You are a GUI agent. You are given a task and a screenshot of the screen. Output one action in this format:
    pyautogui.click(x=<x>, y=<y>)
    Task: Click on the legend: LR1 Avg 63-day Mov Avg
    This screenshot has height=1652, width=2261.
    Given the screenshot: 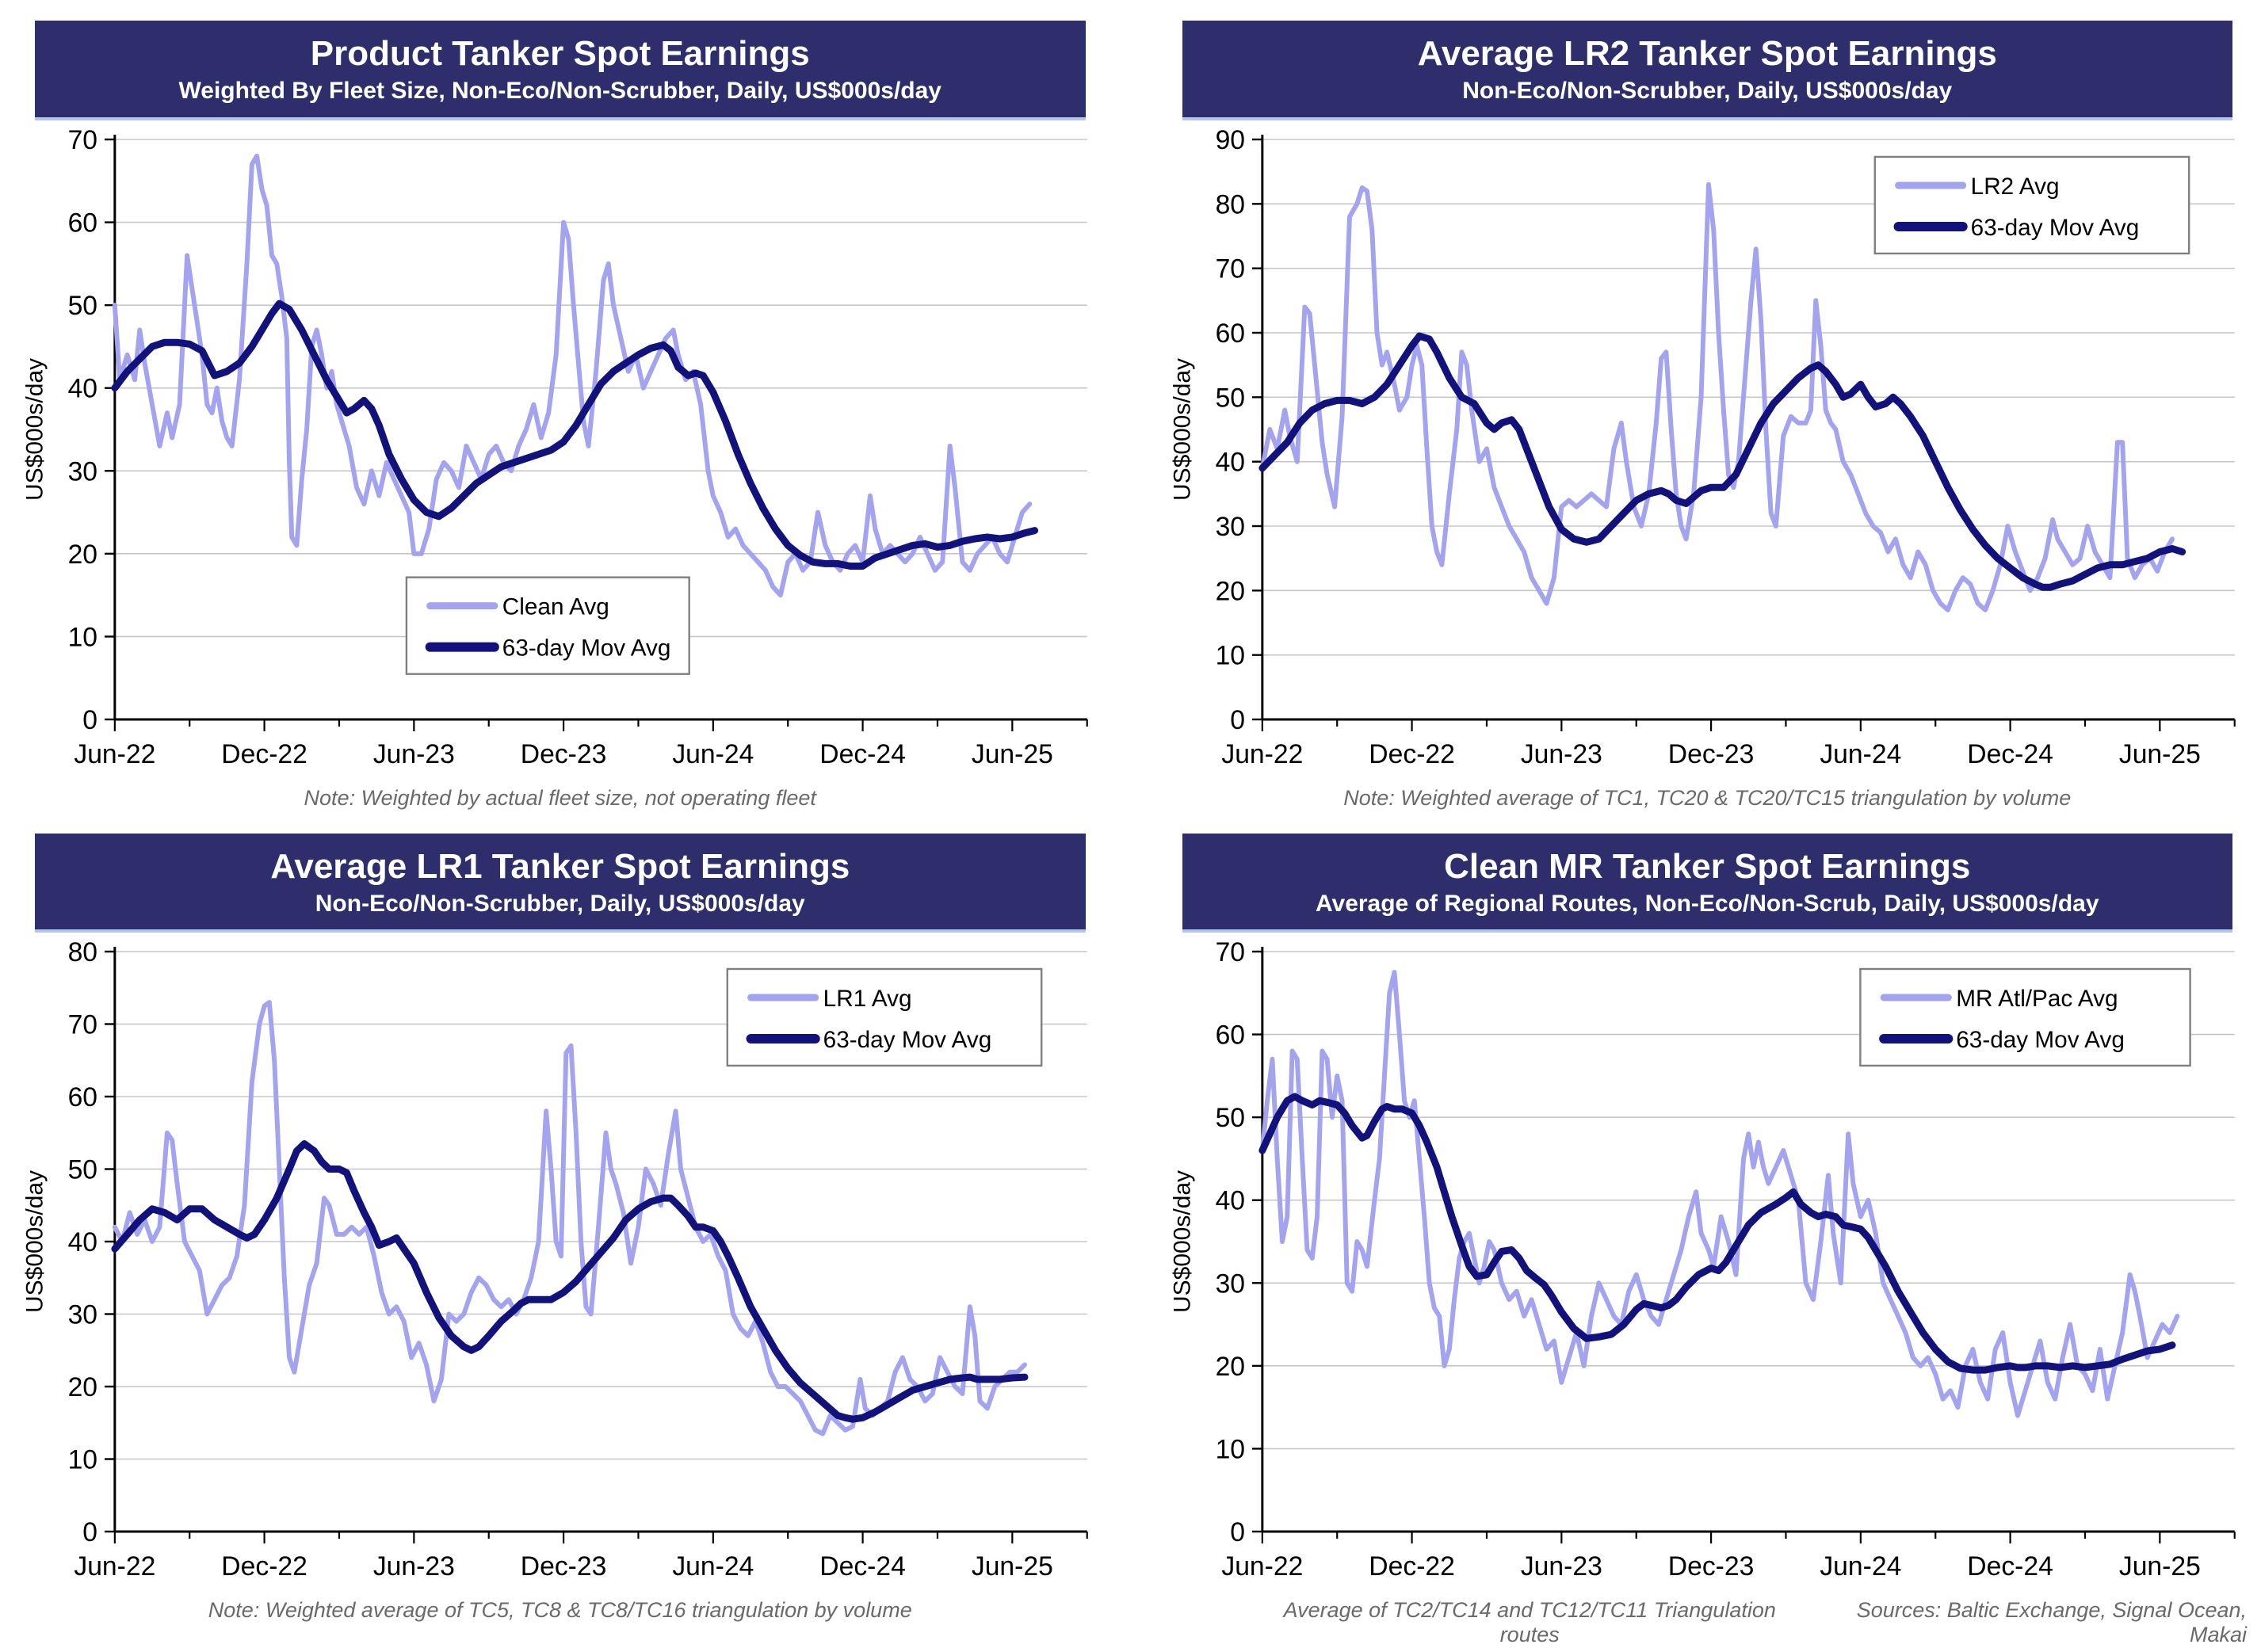 What is the action you would take?
    pyautogui.click(x=884, y=1017)
    